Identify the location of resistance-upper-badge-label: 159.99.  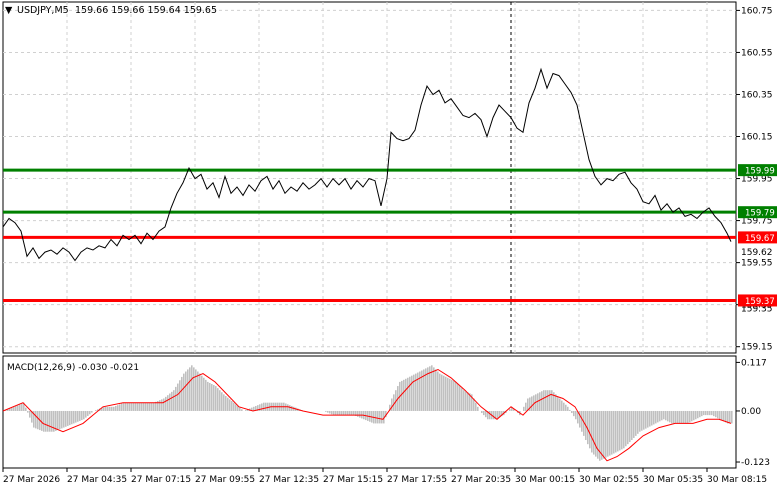
(760, 172).